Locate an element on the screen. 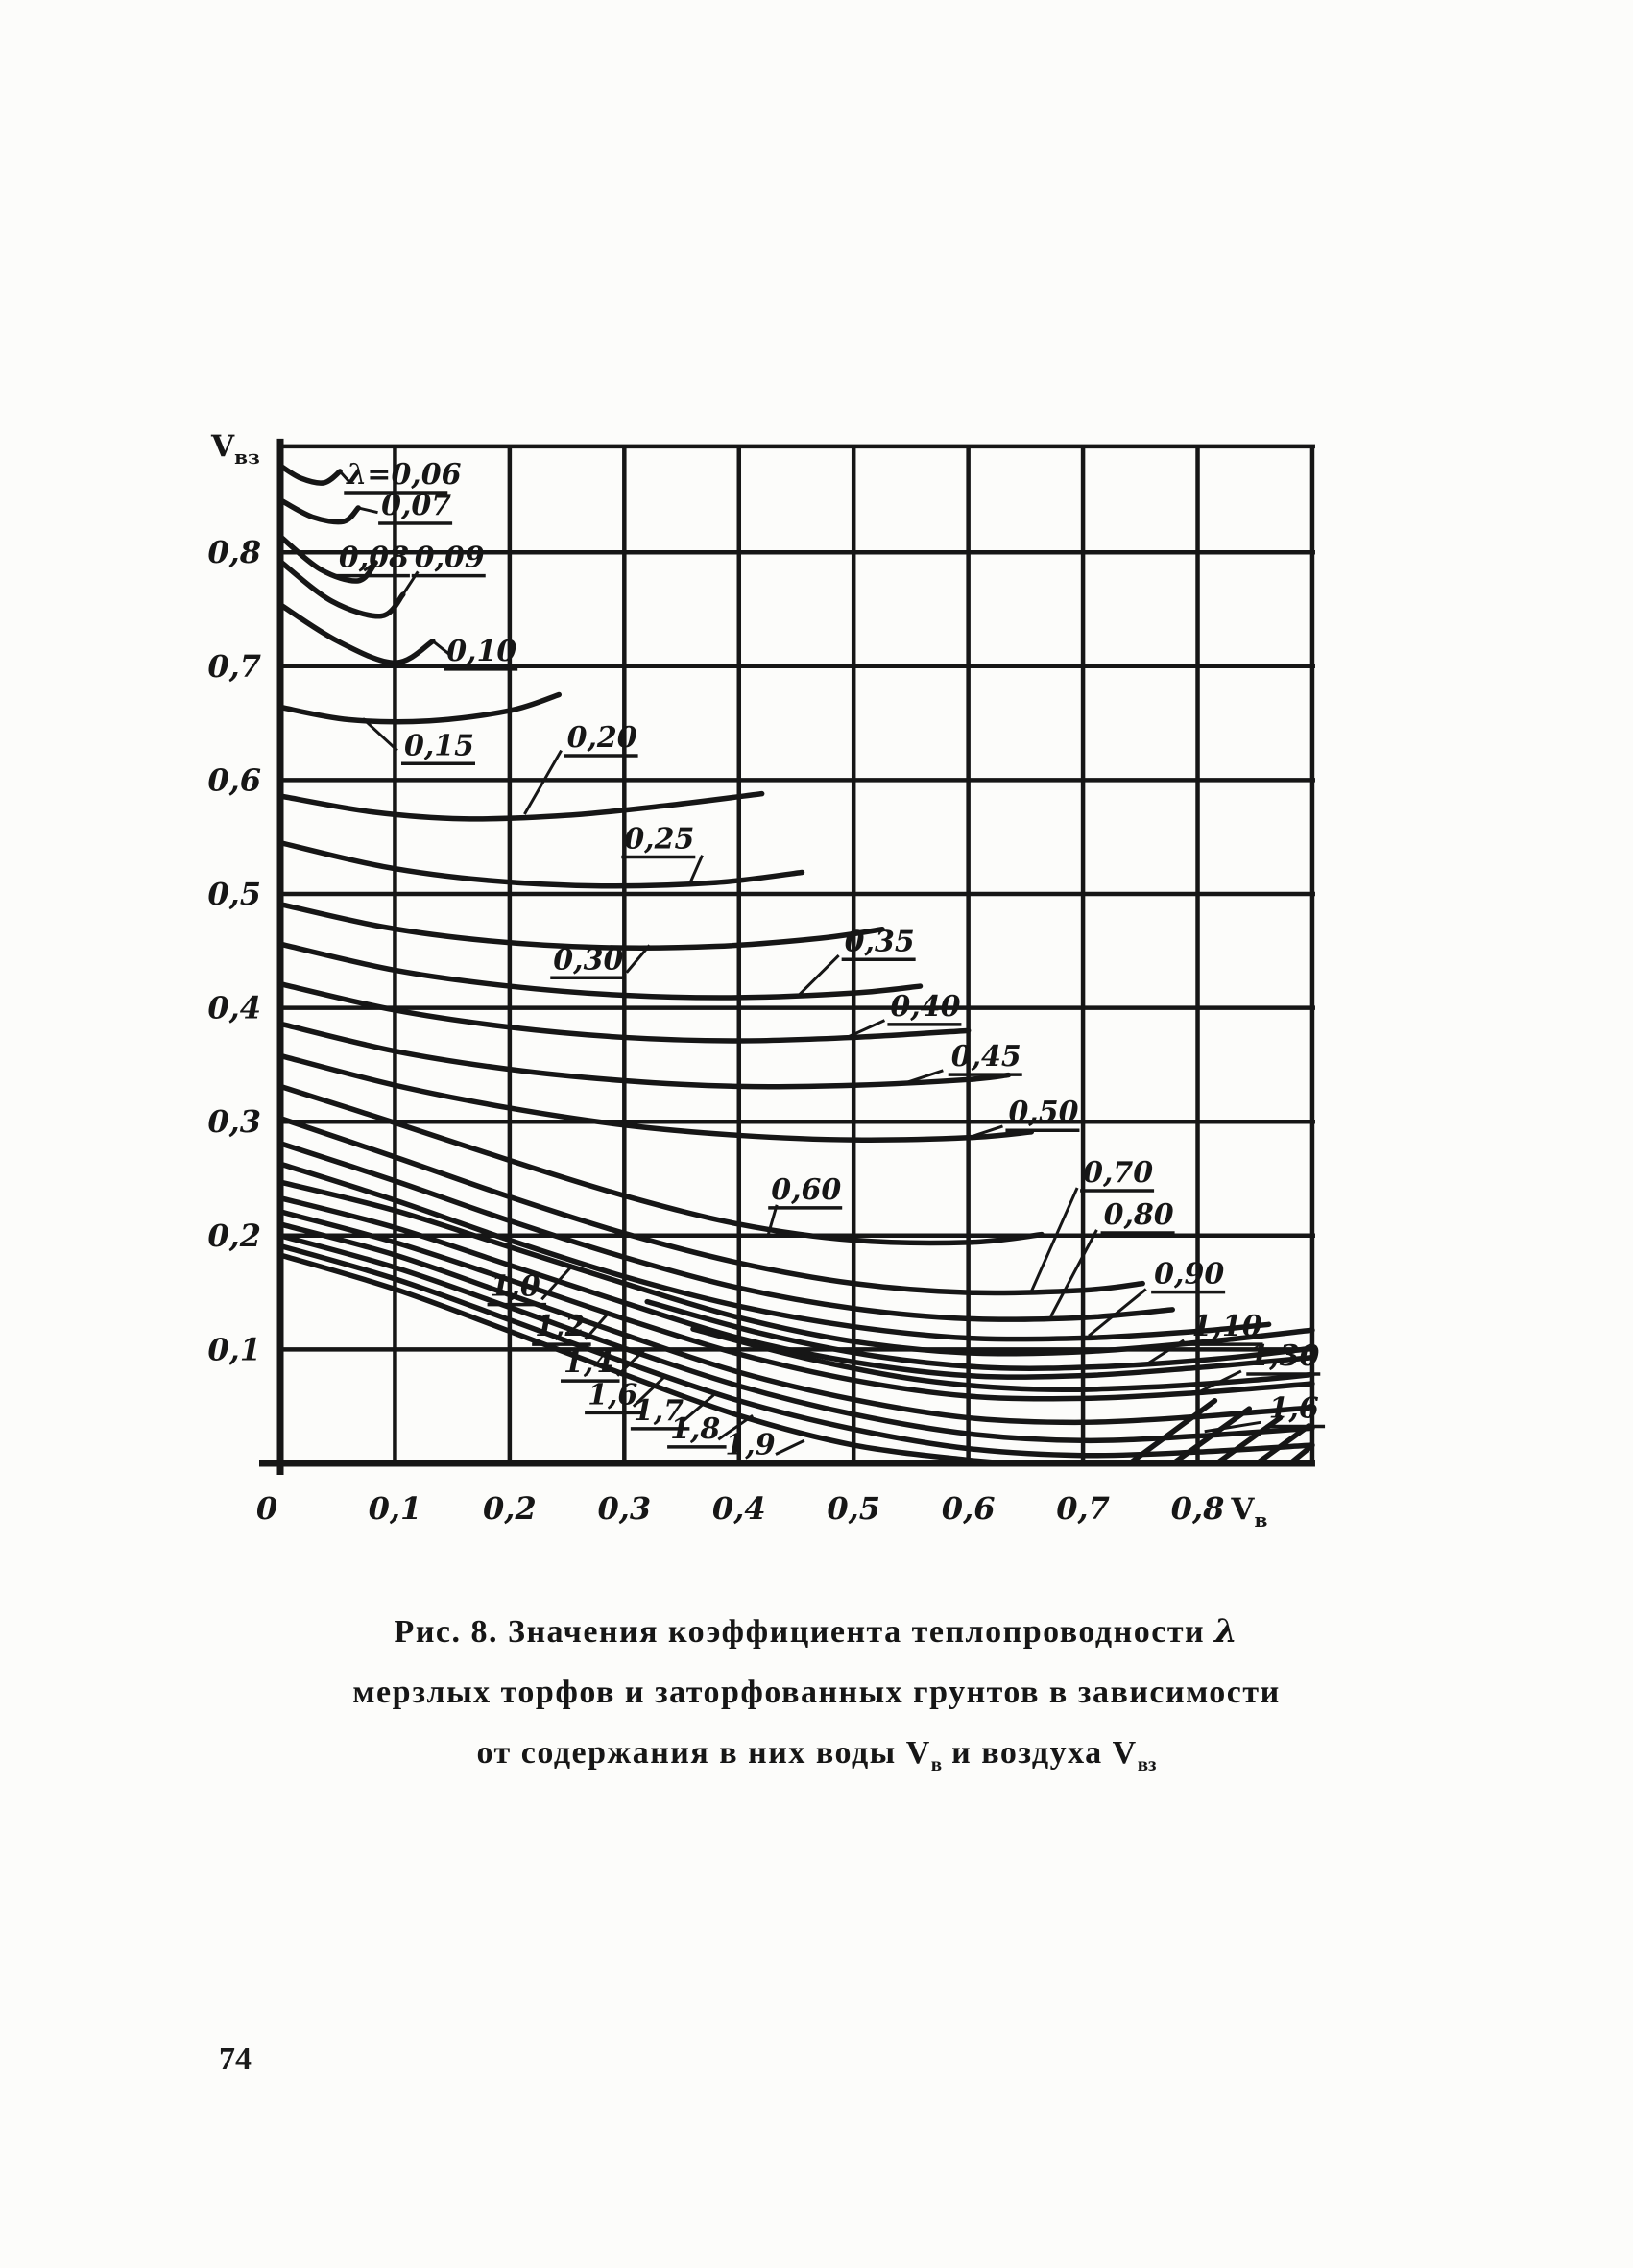 This screenshot has height=2268, width=1633. x-axis-title: Vв is located at coordinates (1249, 1512).